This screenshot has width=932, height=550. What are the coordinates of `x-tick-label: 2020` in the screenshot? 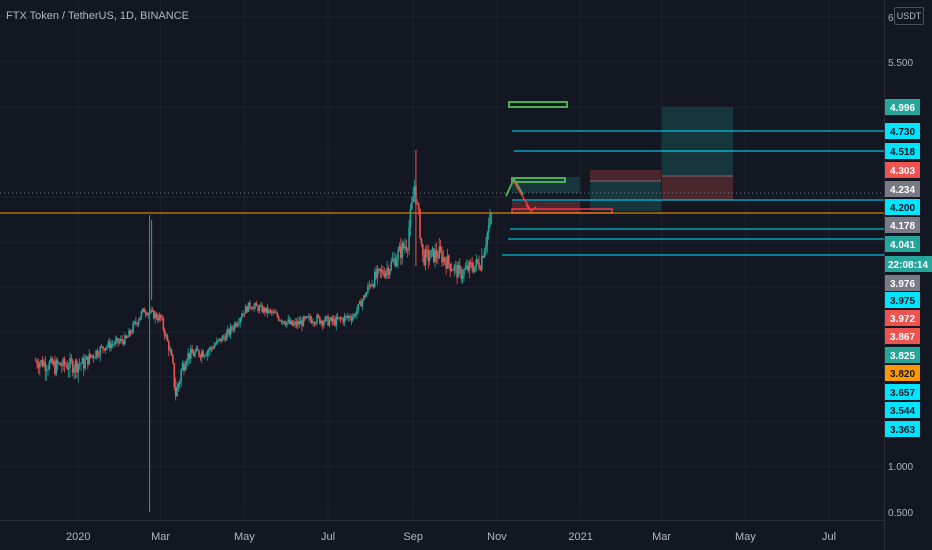 It's located at (78, 537).